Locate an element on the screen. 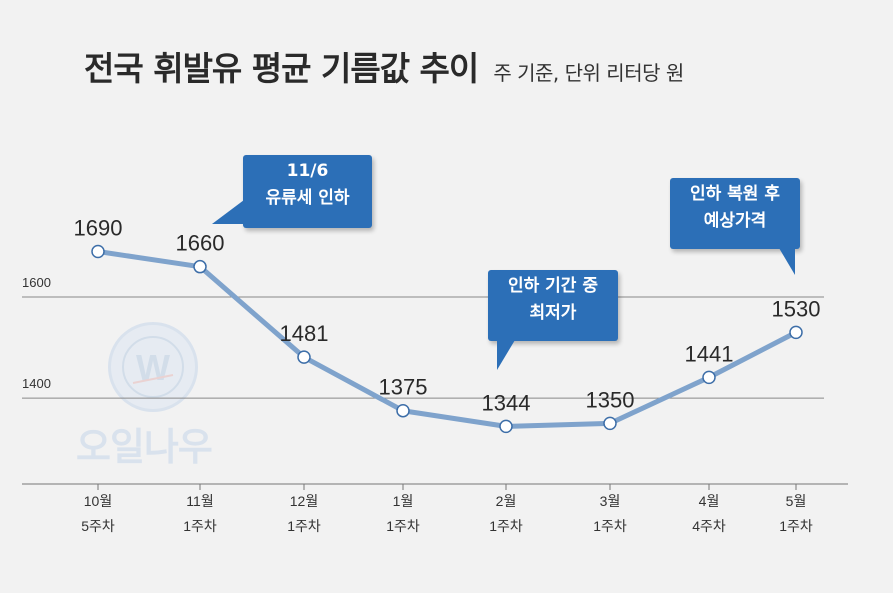 The width and height of the screenshot is (893, 593). title-block: 전국 휘발유 평균 기름값 추이 주 기준, 단위 리터당 원 is located at coordinates (384, 66).